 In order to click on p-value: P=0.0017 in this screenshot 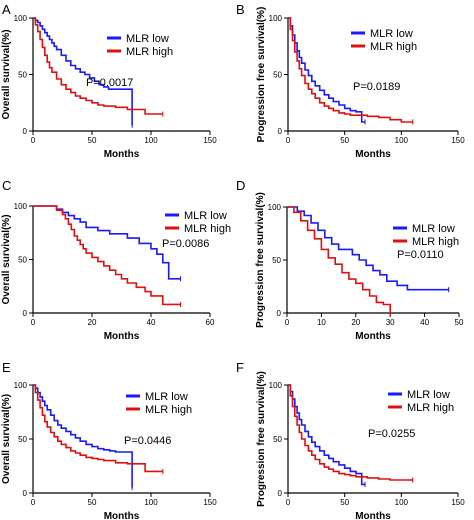, I will do `click(109, 83)`.